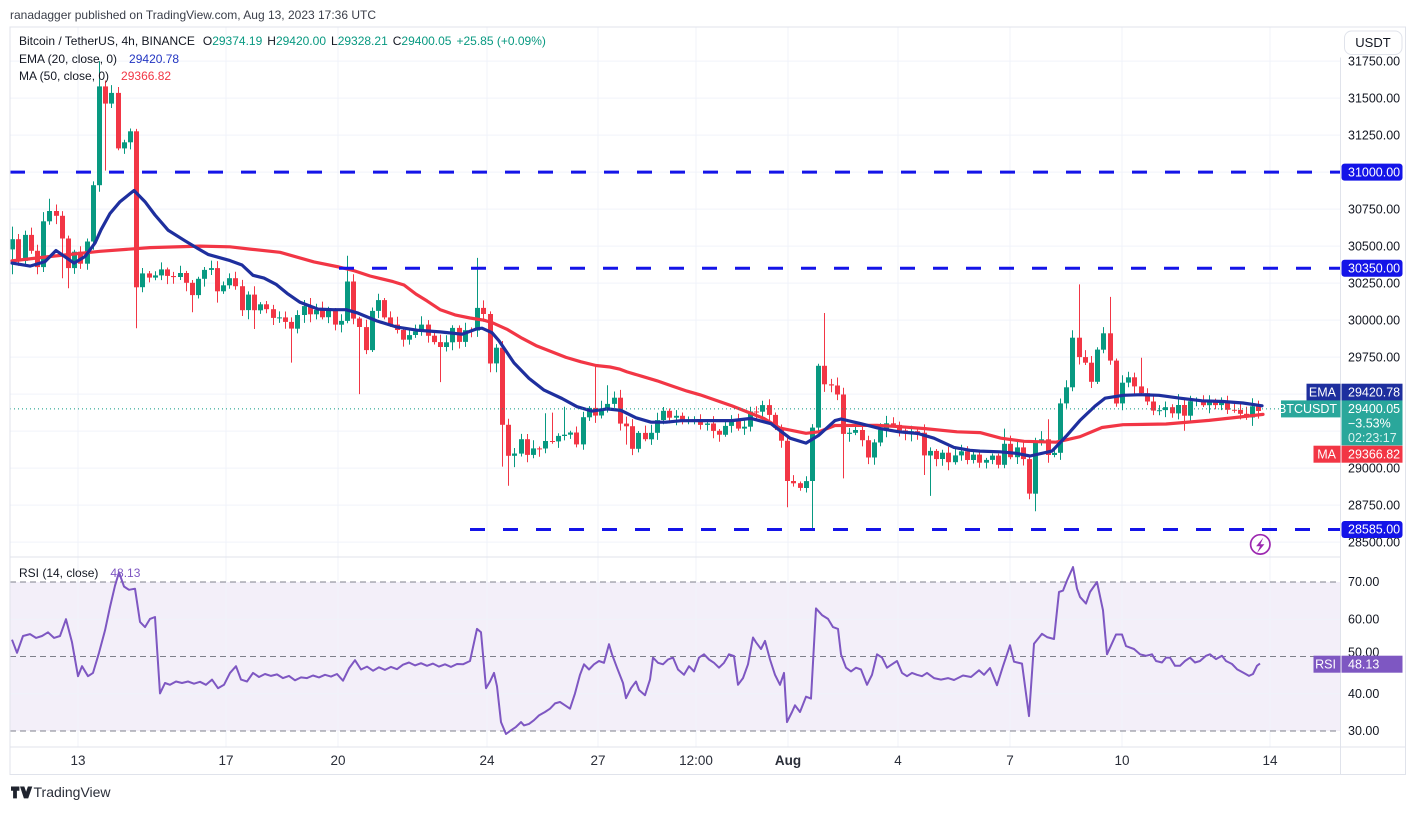 The width and height of the screenshot is (1416, 815). Describe the element at coordinates (73, 792) in the screenshot. I see `svg-text: TradingView` at that location.